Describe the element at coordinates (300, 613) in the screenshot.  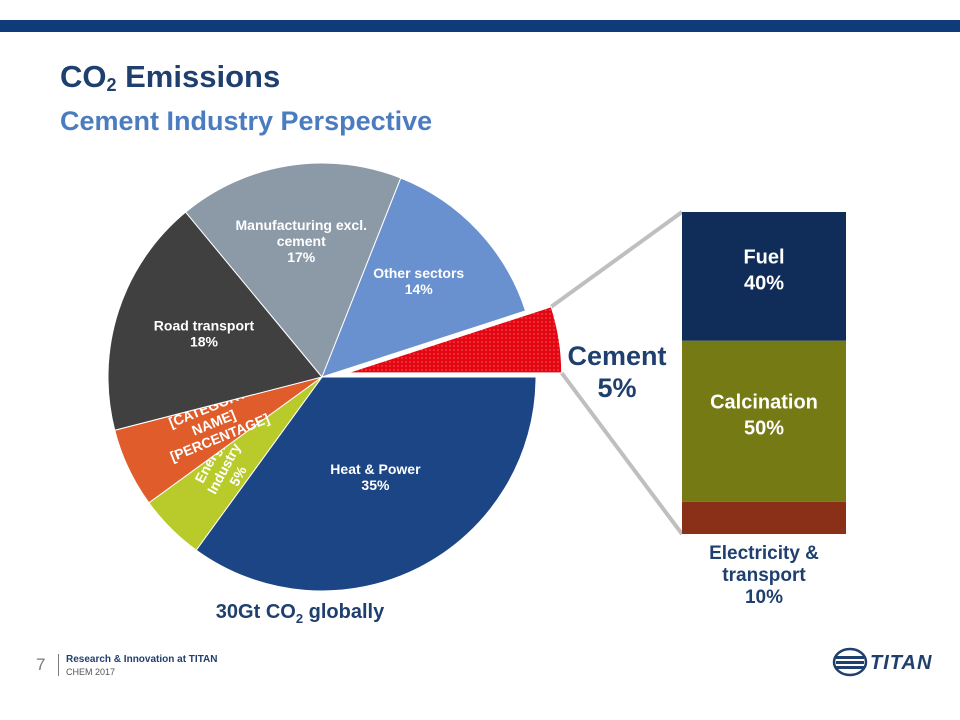
I see `pie-caption: 30Gt CO2 globally` at that location.